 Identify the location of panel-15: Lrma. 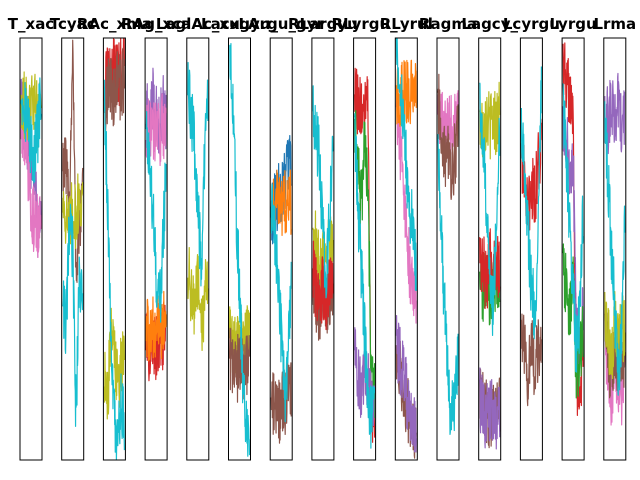
(614, 238).